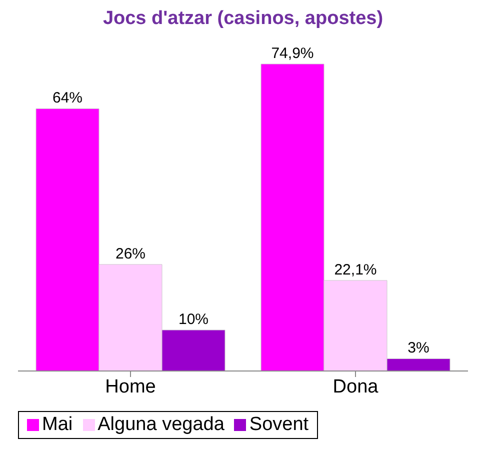 Image resolution: width=487 pixels, height=452 pixels. Describe the element at coordinates (419, 348) in the screenshot. I see `data-label: 3%` at that location.